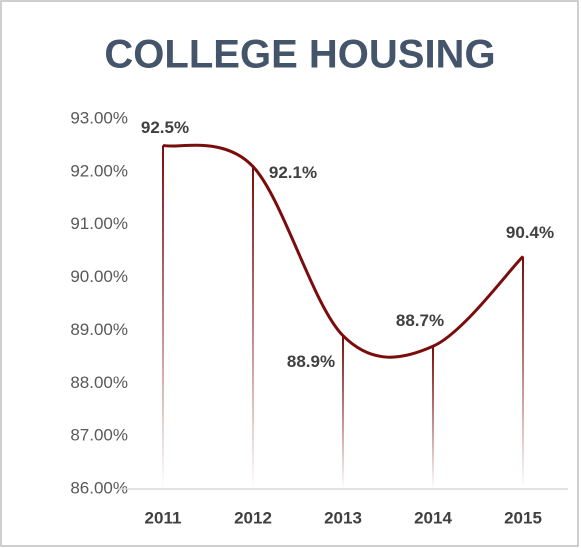 The image size is (581, 548). What do you see at coordinates (165, 127) in the screenshot?
I see `data-label: 92.5%` at bounding box center [165, 127].